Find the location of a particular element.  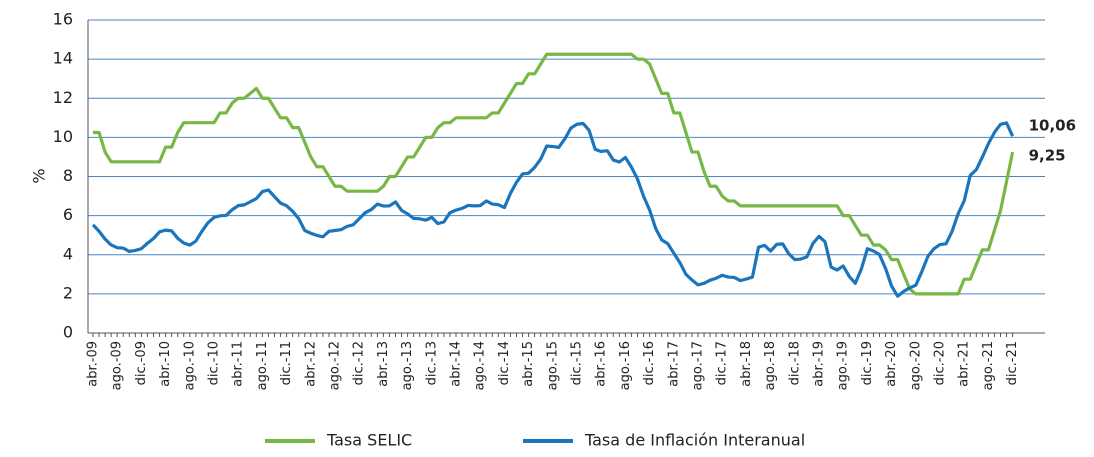

x-tick-label: dic.-13 is located at coordinates (431, 363).